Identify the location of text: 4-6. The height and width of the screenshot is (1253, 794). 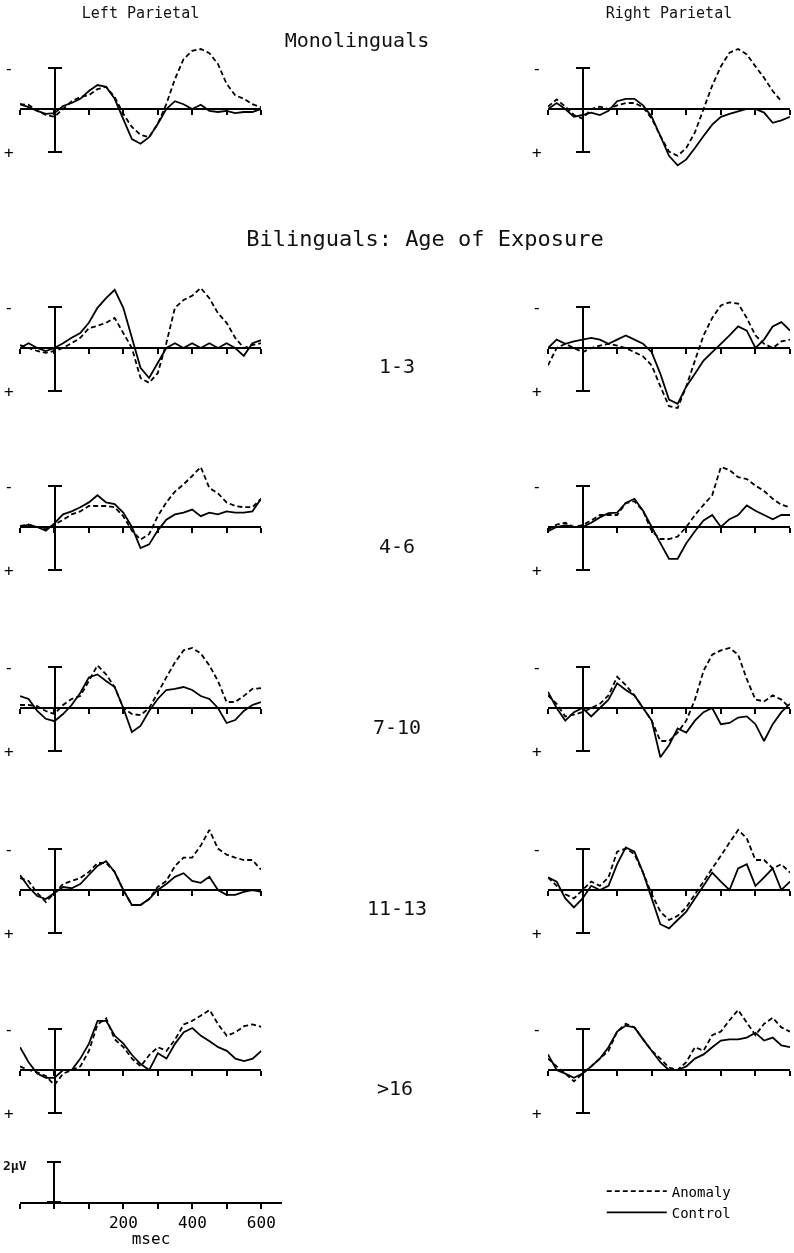
(397, 546).